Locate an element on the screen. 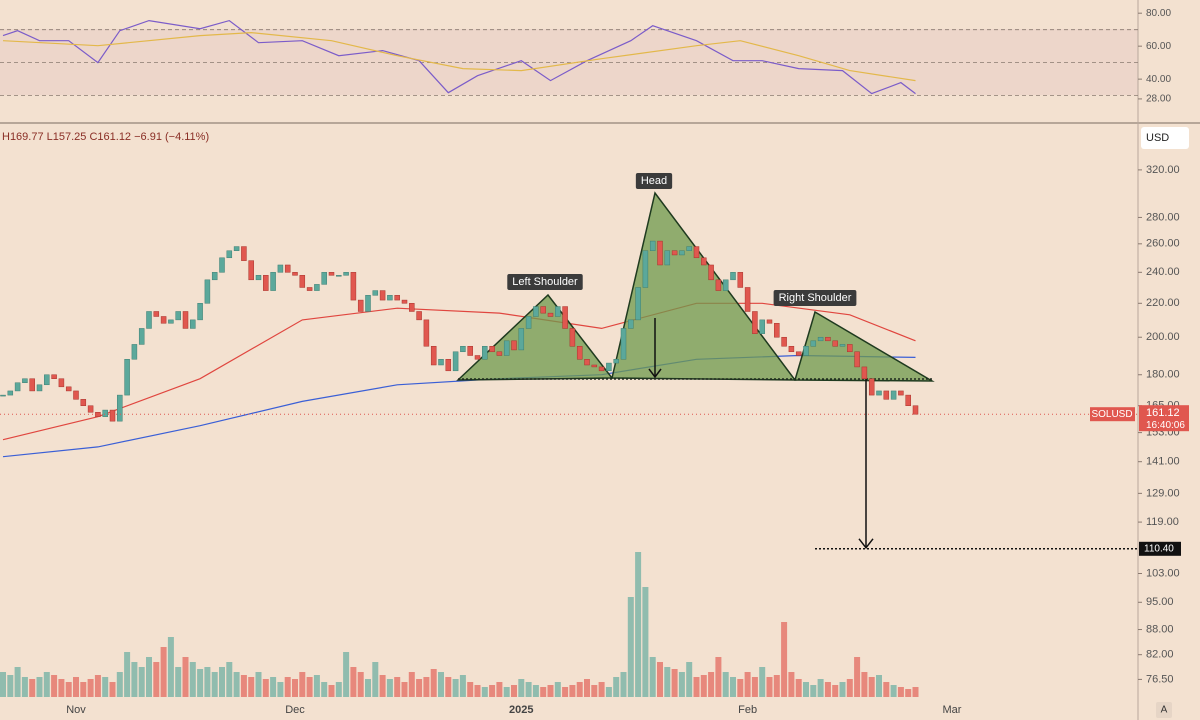 The image size is (1200, 720). price-value: 161.12 is located at coordinates (1163, 413).